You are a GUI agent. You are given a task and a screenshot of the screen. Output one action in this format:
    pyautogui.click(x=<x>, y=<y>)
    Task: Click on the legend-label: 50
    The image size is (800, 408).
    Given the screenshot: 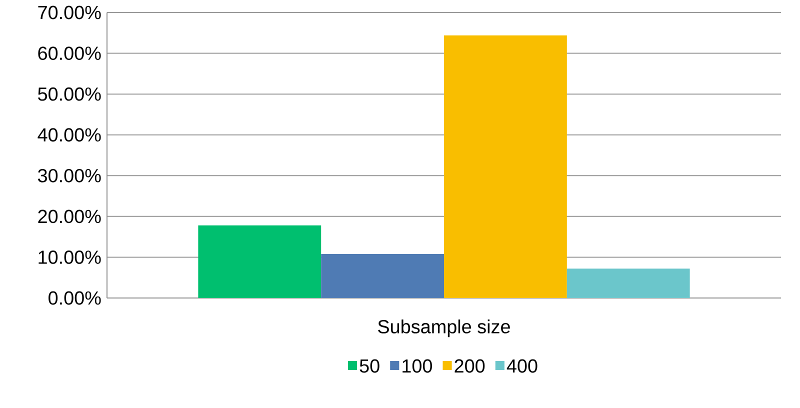 What is the action you would take?
    pyautogui.click(x=370, y=366)
    